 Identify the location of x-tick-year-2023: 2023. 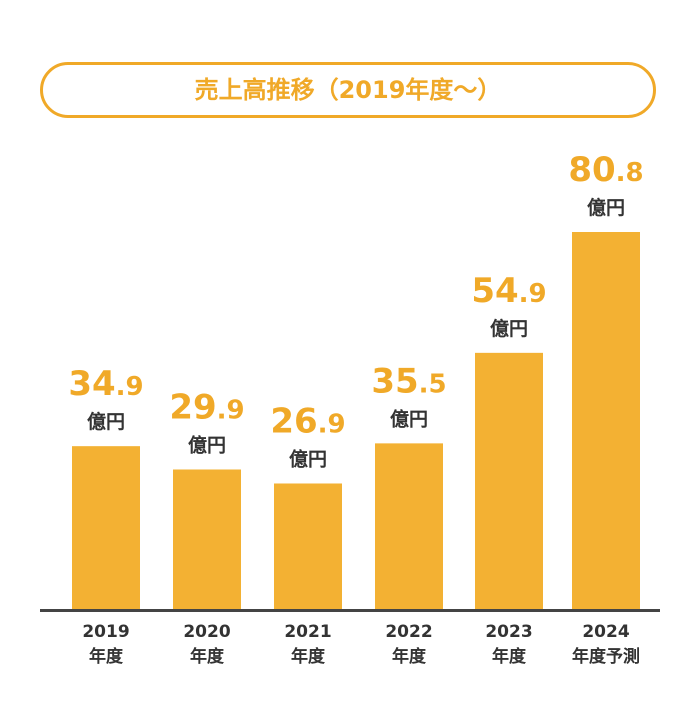
(508, 632).